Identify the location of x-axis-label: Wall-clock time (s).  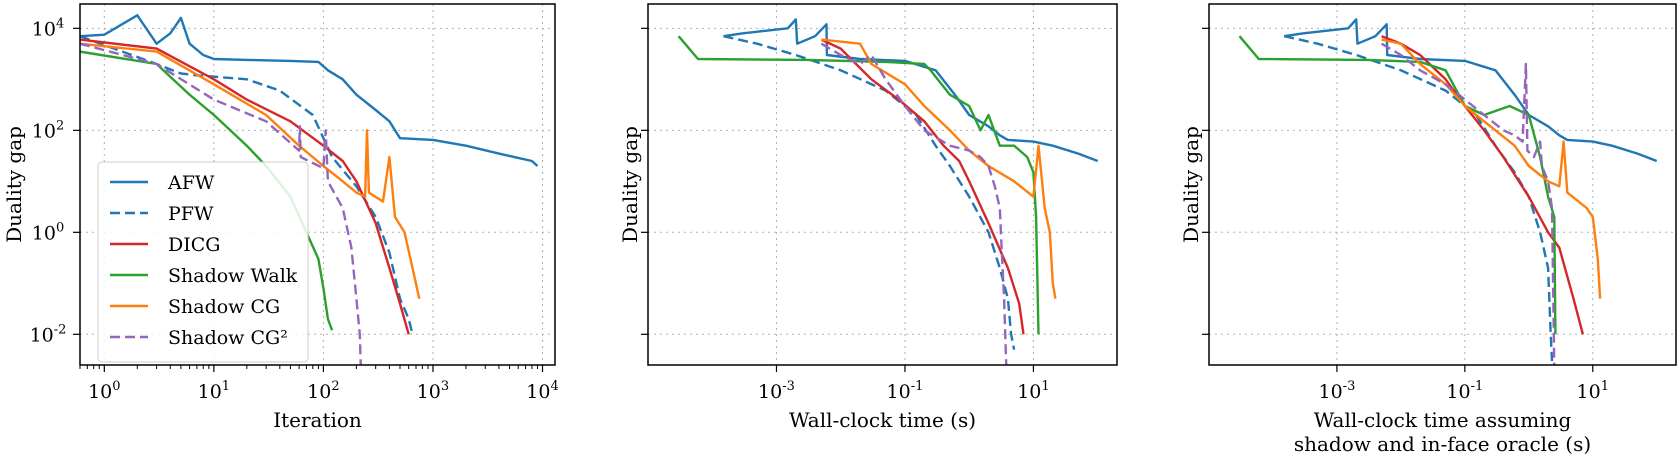
(882, 420).